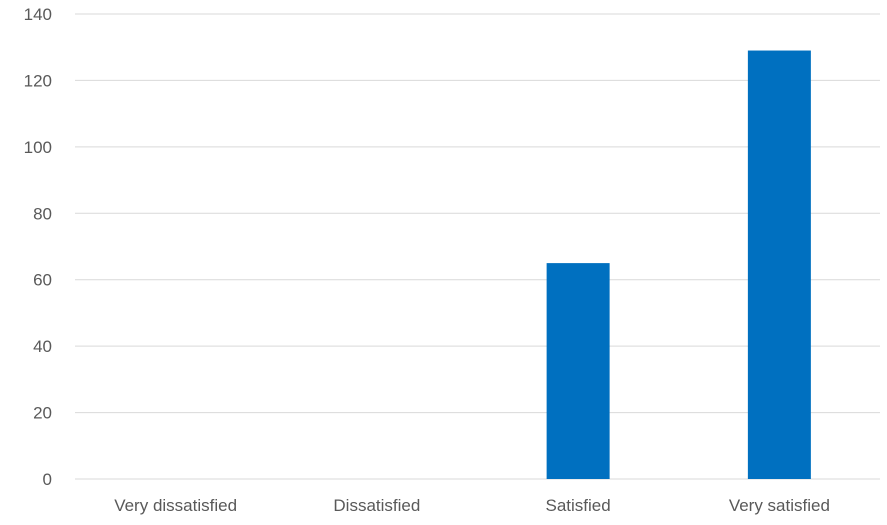 Image resolution: width=887 pixels, height=525 pixels. Describe the element at coordinates (38, 14) in the screenshot. I see `y-tick-label: 140` at that location.